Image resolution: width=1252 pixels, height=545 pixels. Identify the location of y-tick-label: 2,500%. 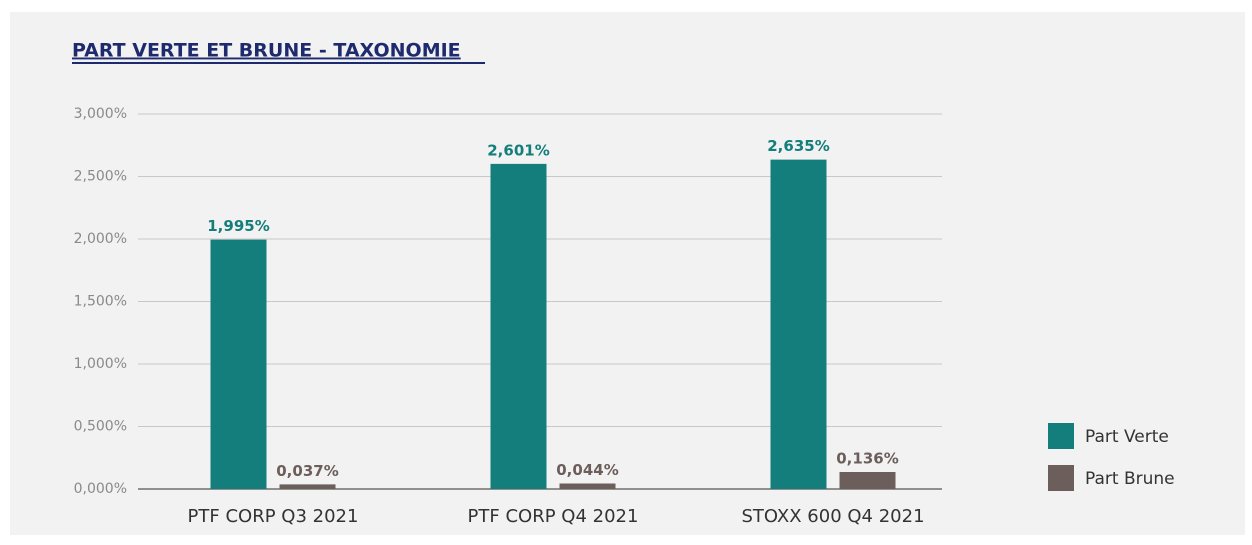
(100, 177).